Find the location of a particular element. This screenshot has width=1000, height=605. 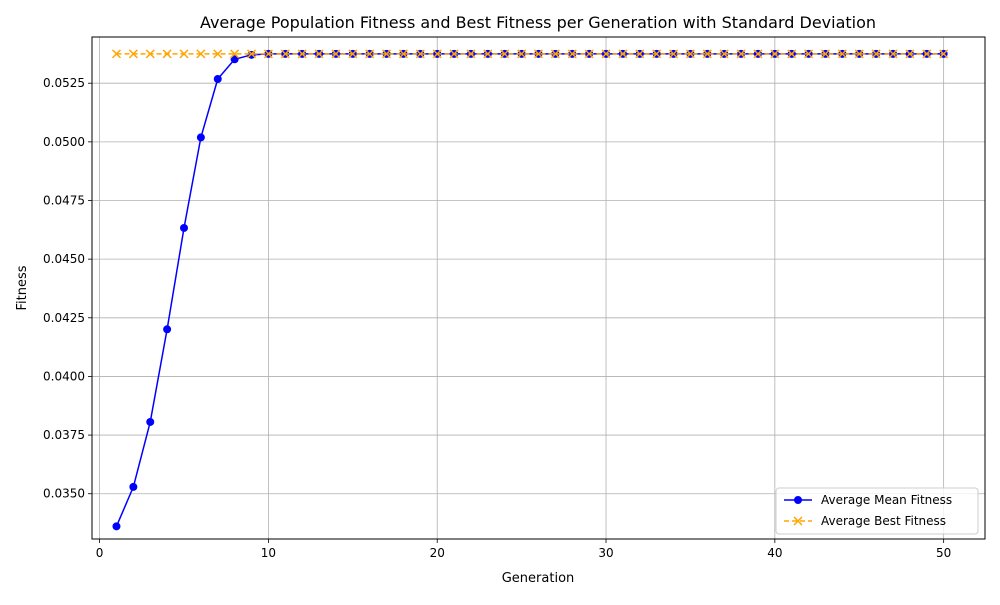

y-tick-label: 0.0475 is located at coordinates (64, 201).